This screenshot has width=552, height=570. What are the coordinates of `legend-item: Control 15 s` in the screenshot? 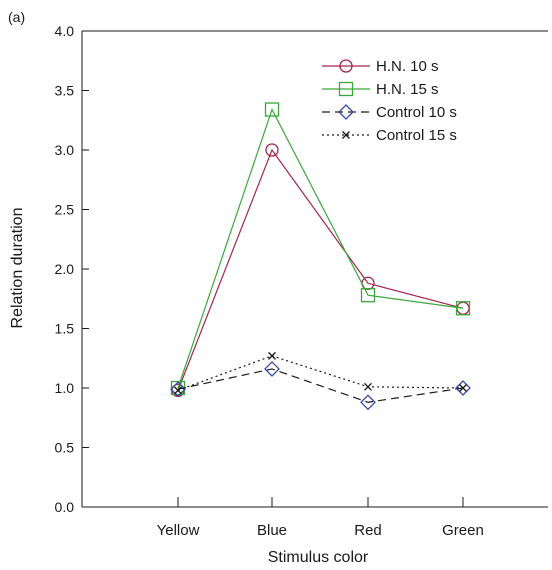 It's located at (389, 135).